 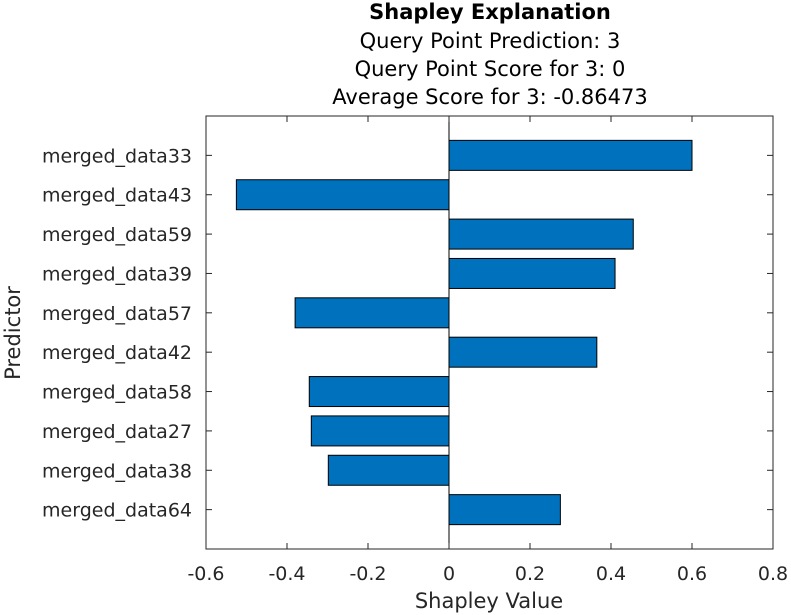 What do you see at coordinates (13, 333) in the screenshot?
I see `y-axis-label: Predictor` at bounding box center [13, 333].